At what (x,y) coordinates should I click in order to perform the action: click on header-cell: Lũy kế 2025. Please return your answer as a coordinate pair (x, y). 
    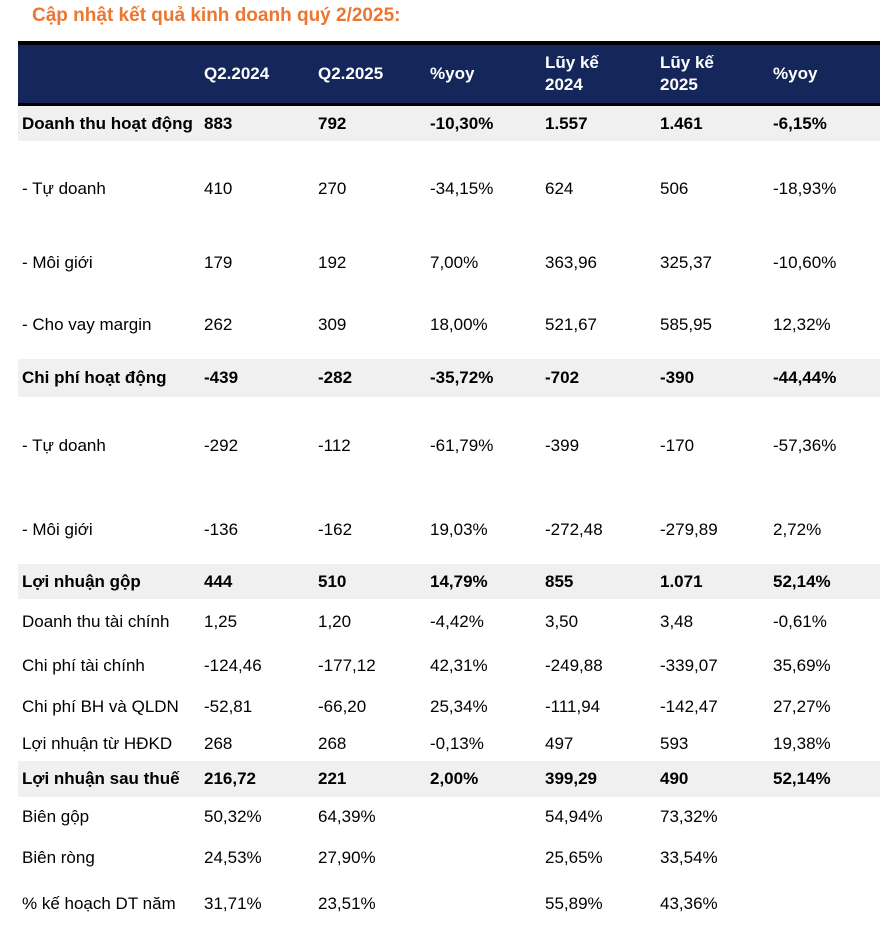
    Looking at the image, I should click on (716, 74).